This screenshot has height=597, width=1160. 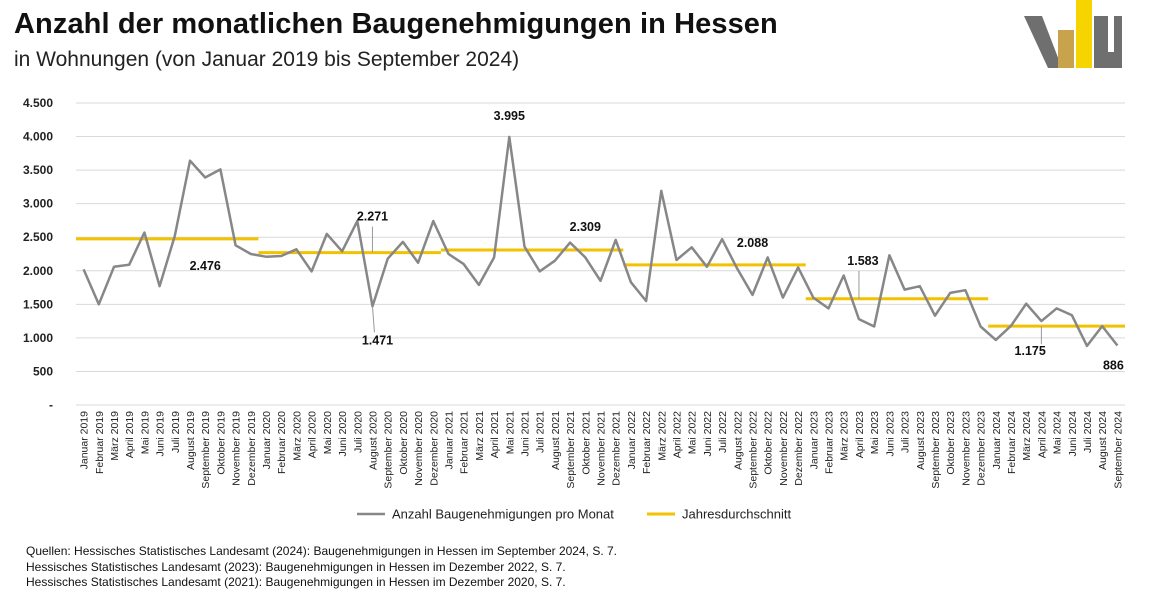 I want to click on x-tick-label: März 2024, so click(x=1027, y=436).